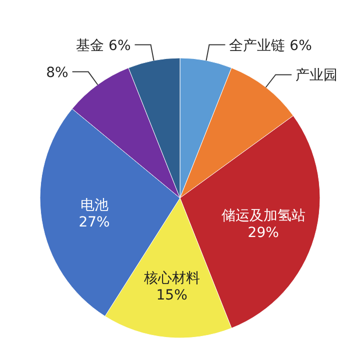 This screenshot has width=360, height=360. What do you see at coordinates (270, 46) in the screenshot?
I see `slice-label: 全产业链 6%` at bounding box center [270, 46].